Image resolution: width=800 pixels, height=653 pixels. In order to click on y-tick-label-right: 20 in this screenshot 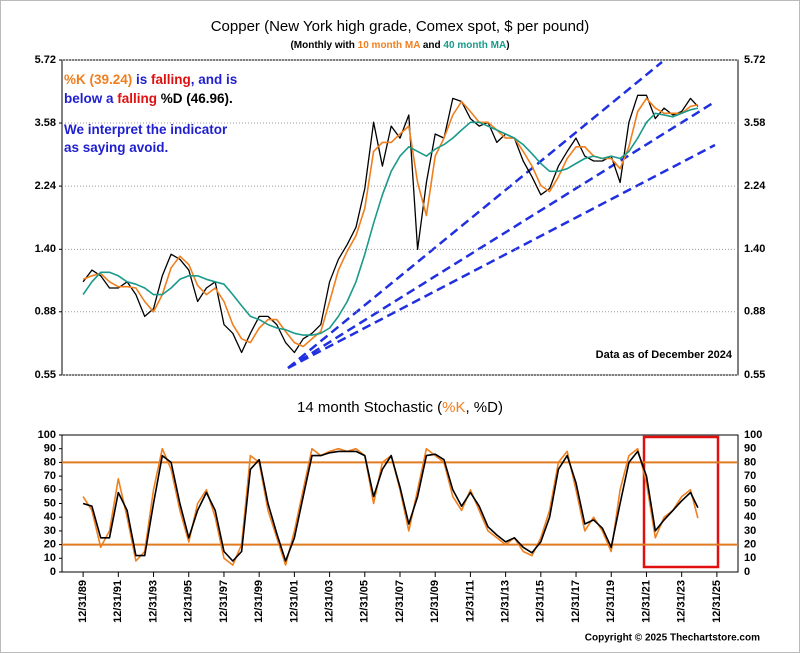, I will do `click(750, 545)`.